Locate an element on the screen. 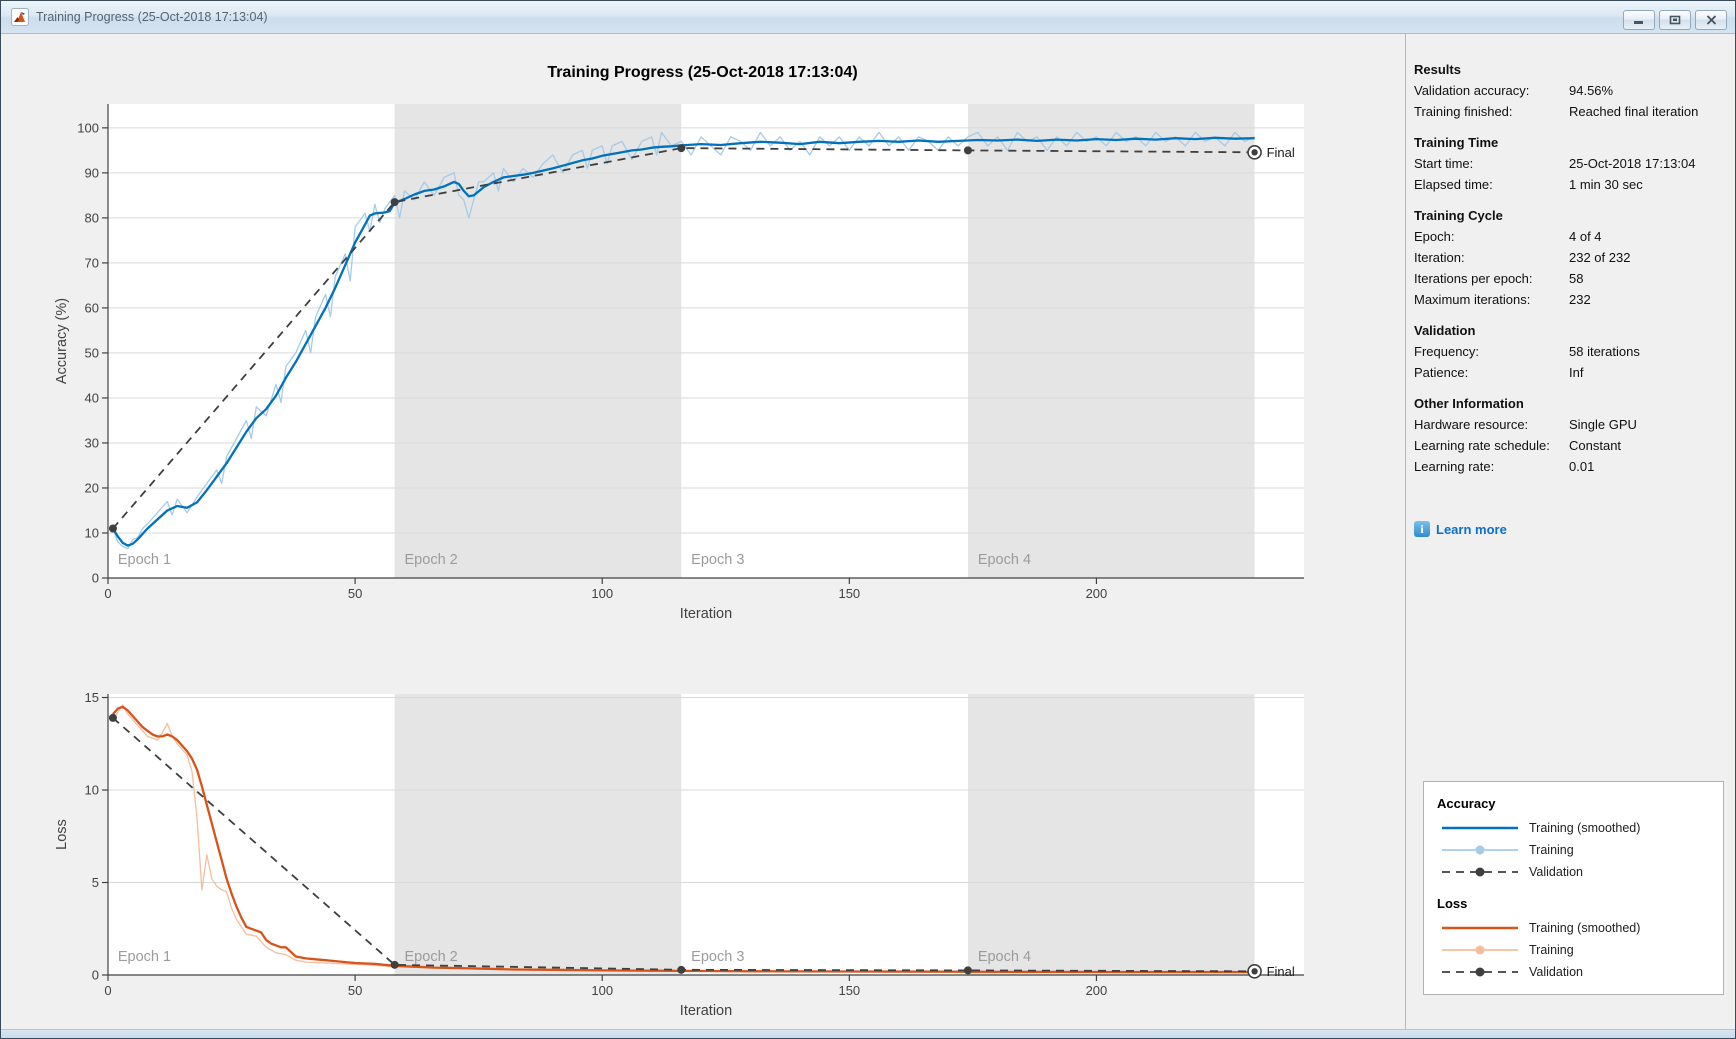  info-section-title: Other Information is located at coordinates (1469, 403).